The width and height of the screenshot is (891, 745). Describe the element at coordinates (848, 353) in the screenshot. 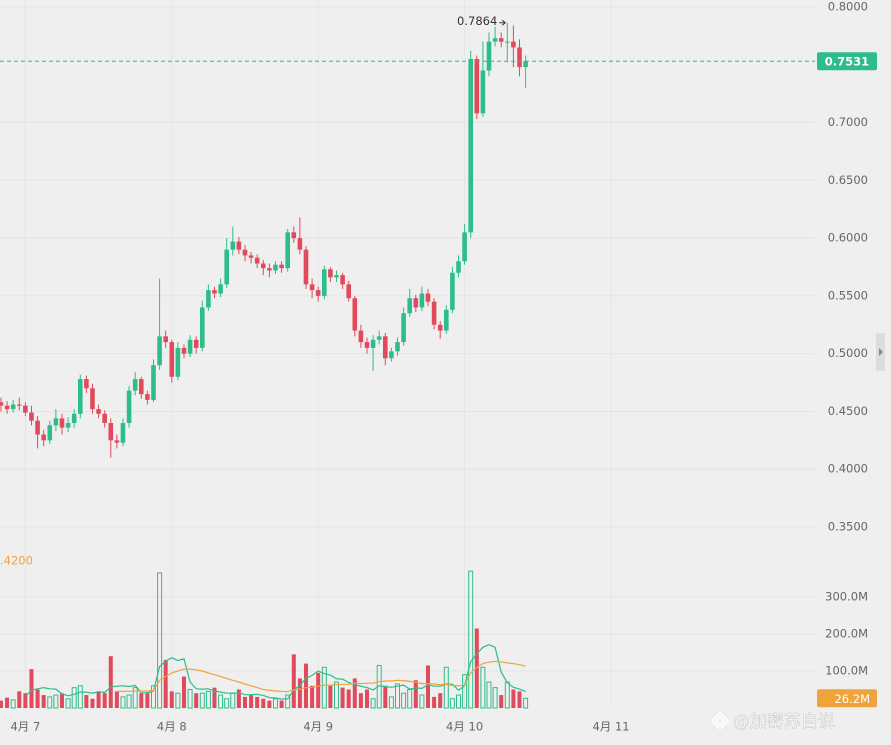

I see `y-tick-label: 0.5000` at that location.